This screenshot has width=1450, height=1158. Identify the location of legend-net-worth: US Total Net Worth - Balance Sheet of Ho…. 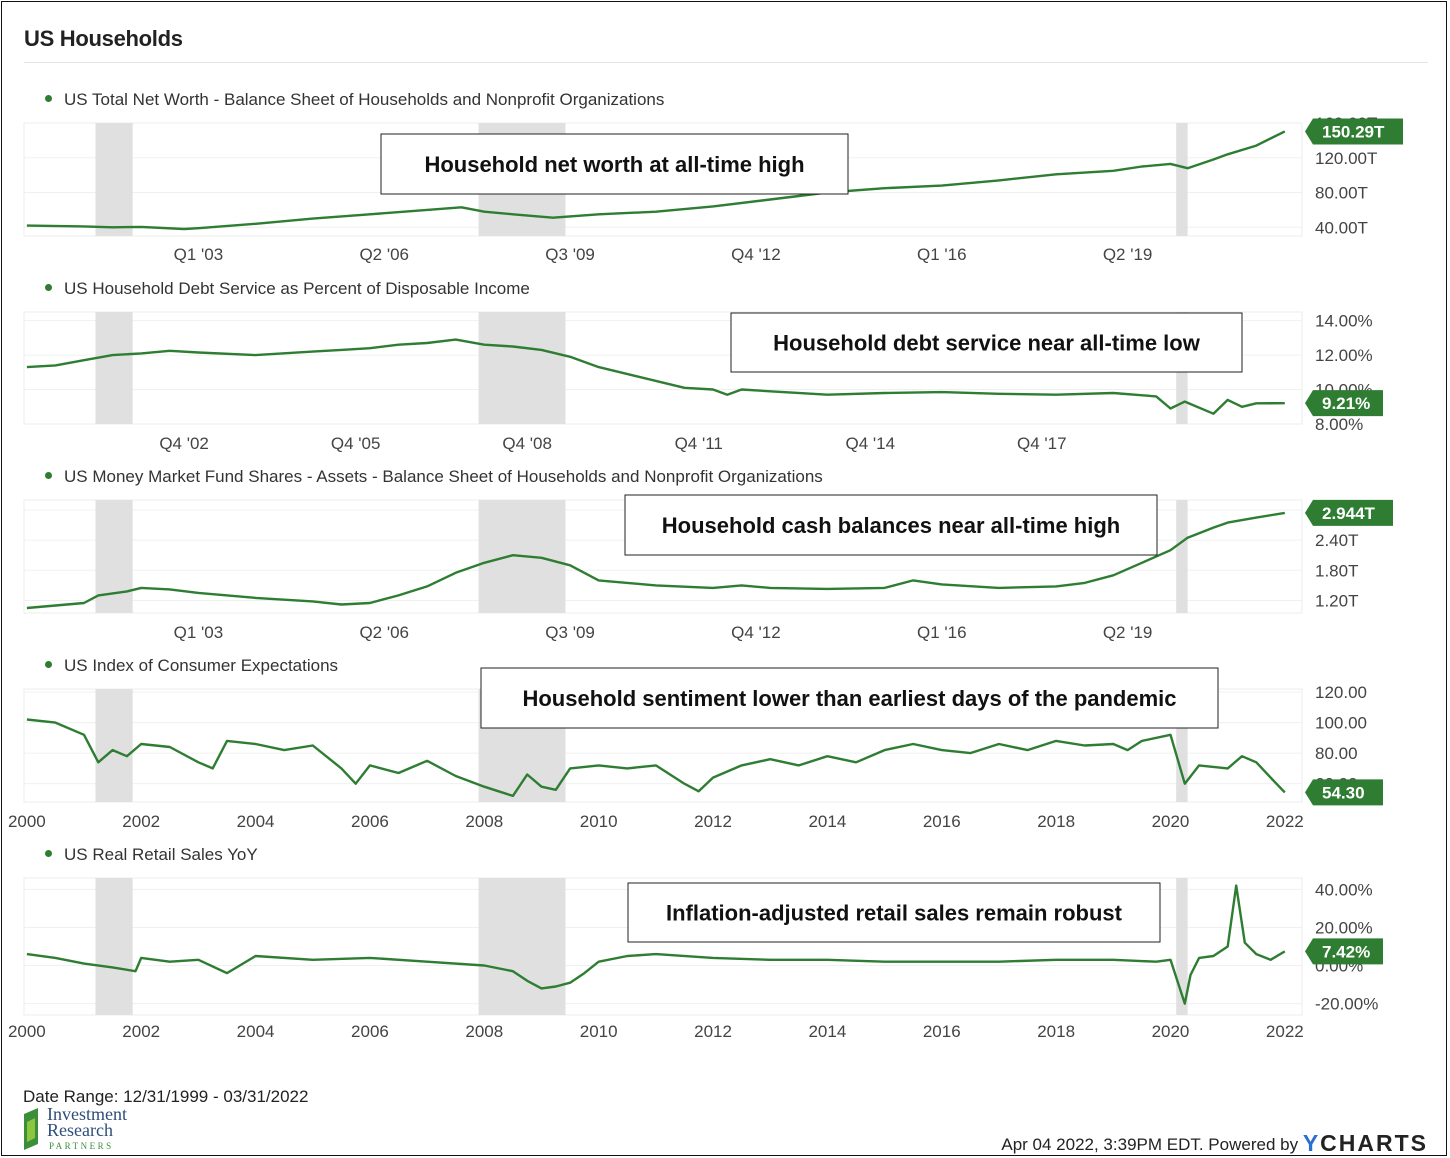
(354, 100).